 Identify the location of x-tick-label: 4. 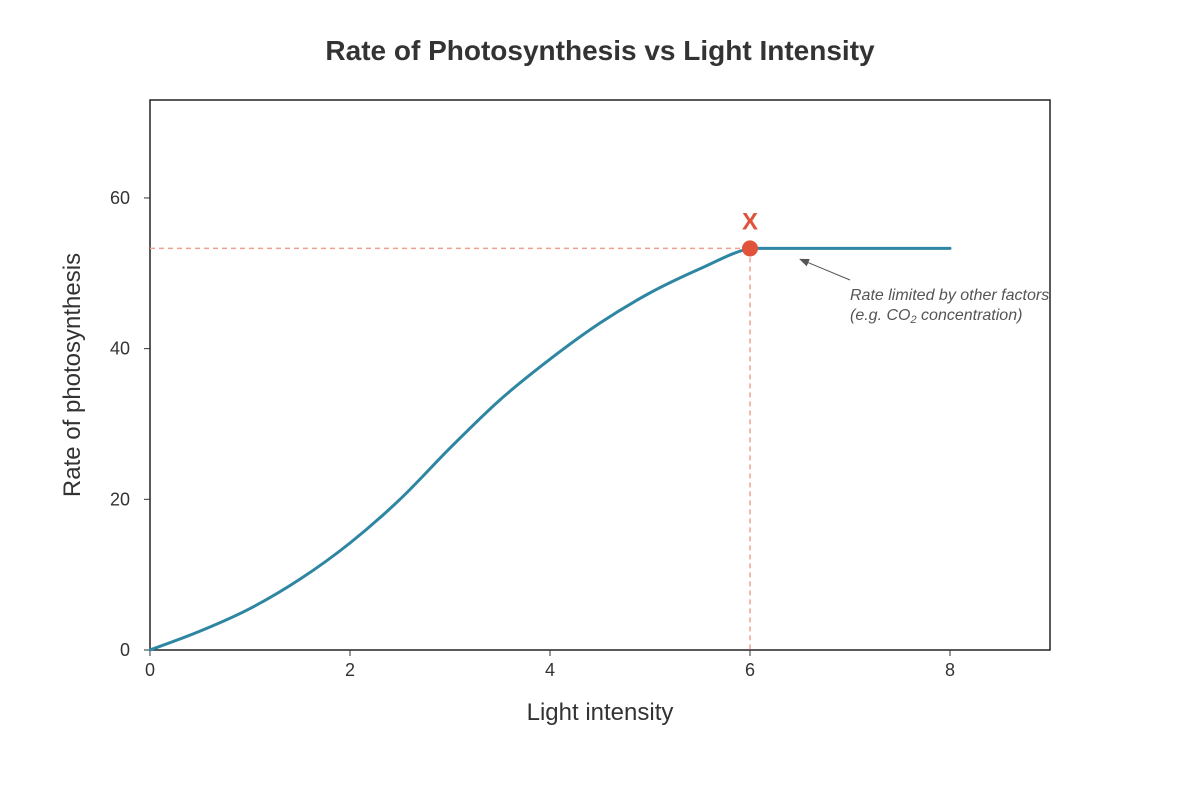
(550, 670).